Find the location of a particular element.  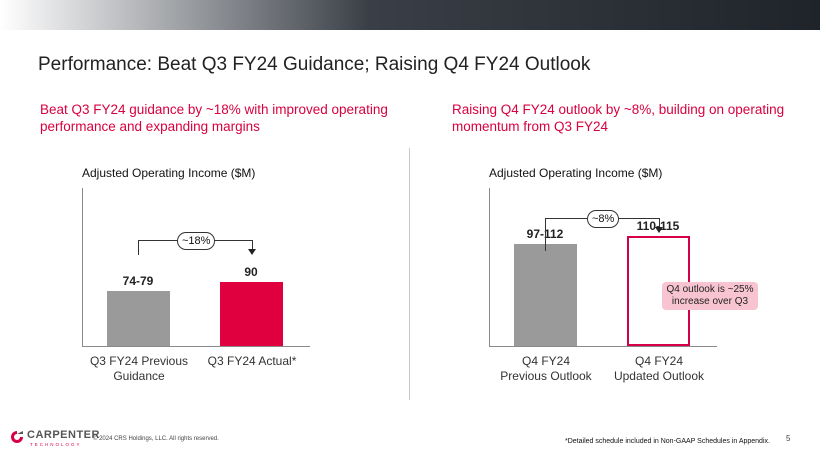

left-category-2: Q3 FY24 Actual* is located at coordinates (252, 361).